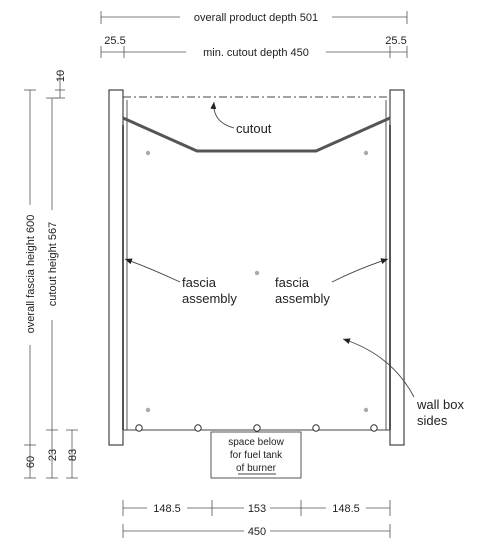 Image resolution: width=494 pixels, height=541 pixels. I want to click on top-offset-dimension: 10, so click(61, 84).